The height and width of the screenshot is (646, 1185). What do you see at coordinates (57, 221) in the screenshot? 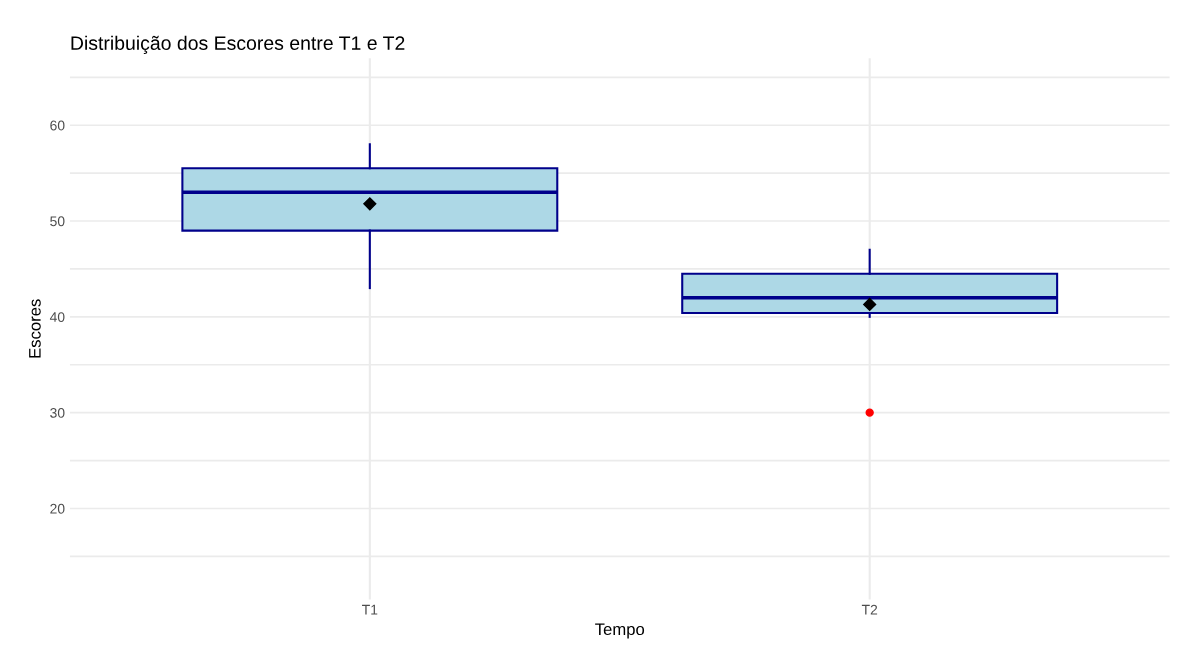
I see `y-tick-label: 50` at bounding box center [57, 221].